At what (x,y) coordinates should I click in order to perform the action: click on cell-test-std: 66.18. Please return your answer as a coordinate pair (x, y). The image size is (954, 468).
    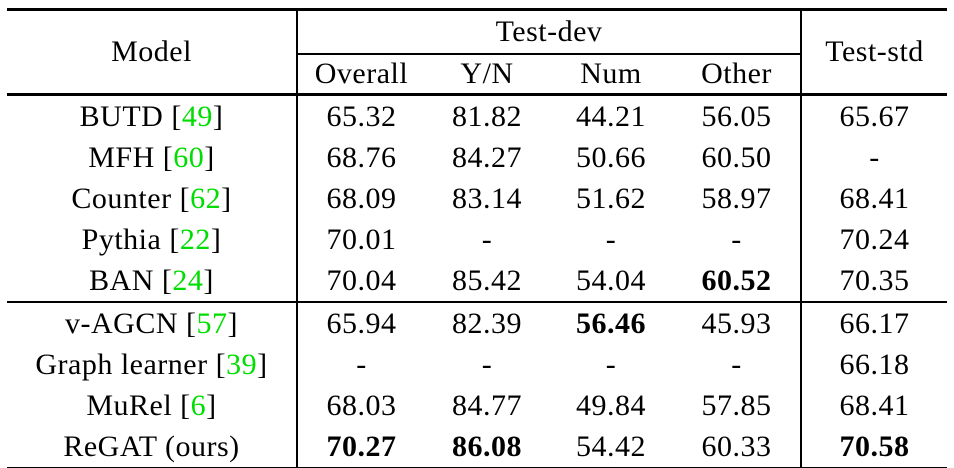
    Looking at the image, I should click on (873, 364).